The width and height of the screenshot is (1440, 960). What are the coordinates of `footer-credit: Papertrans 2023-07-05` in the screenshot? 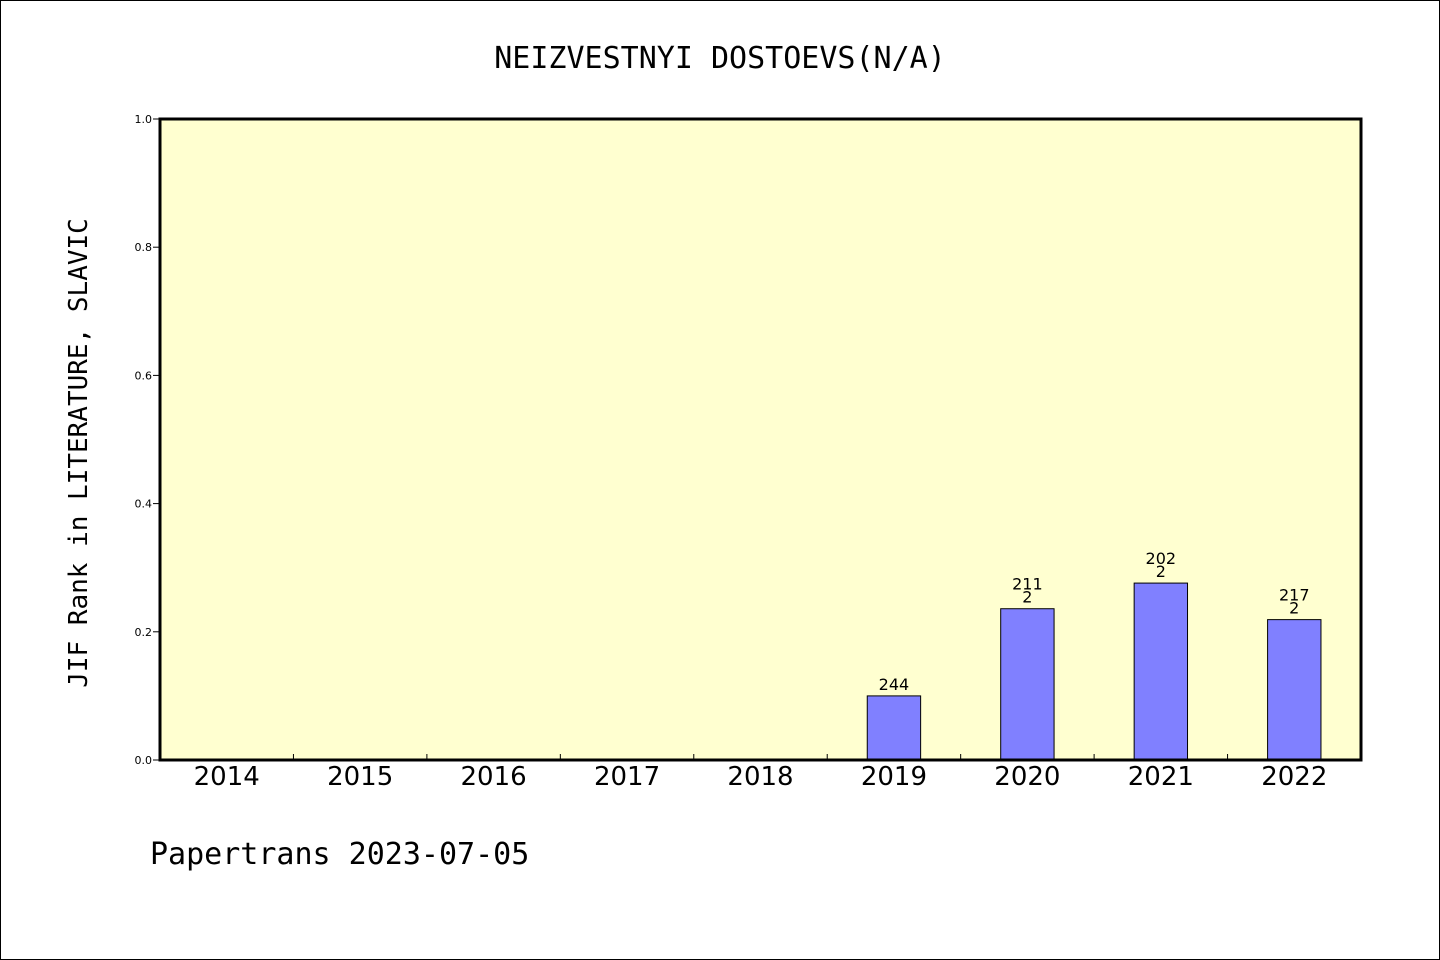 It's located at (339, 854).